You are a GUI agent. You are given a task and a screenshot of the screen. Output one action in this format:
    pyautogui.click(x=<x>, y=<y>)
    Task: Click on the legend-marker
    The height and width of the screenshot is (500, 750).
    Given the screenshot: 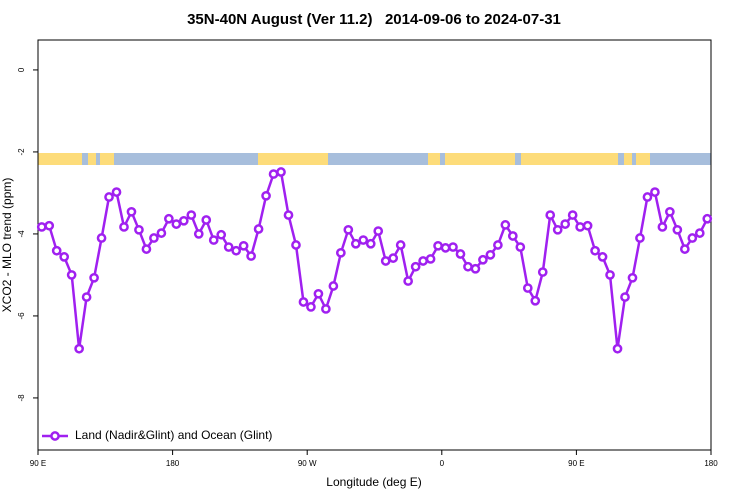 What is the action you would take?
    pyautogui.click(x=55, y=436)
    